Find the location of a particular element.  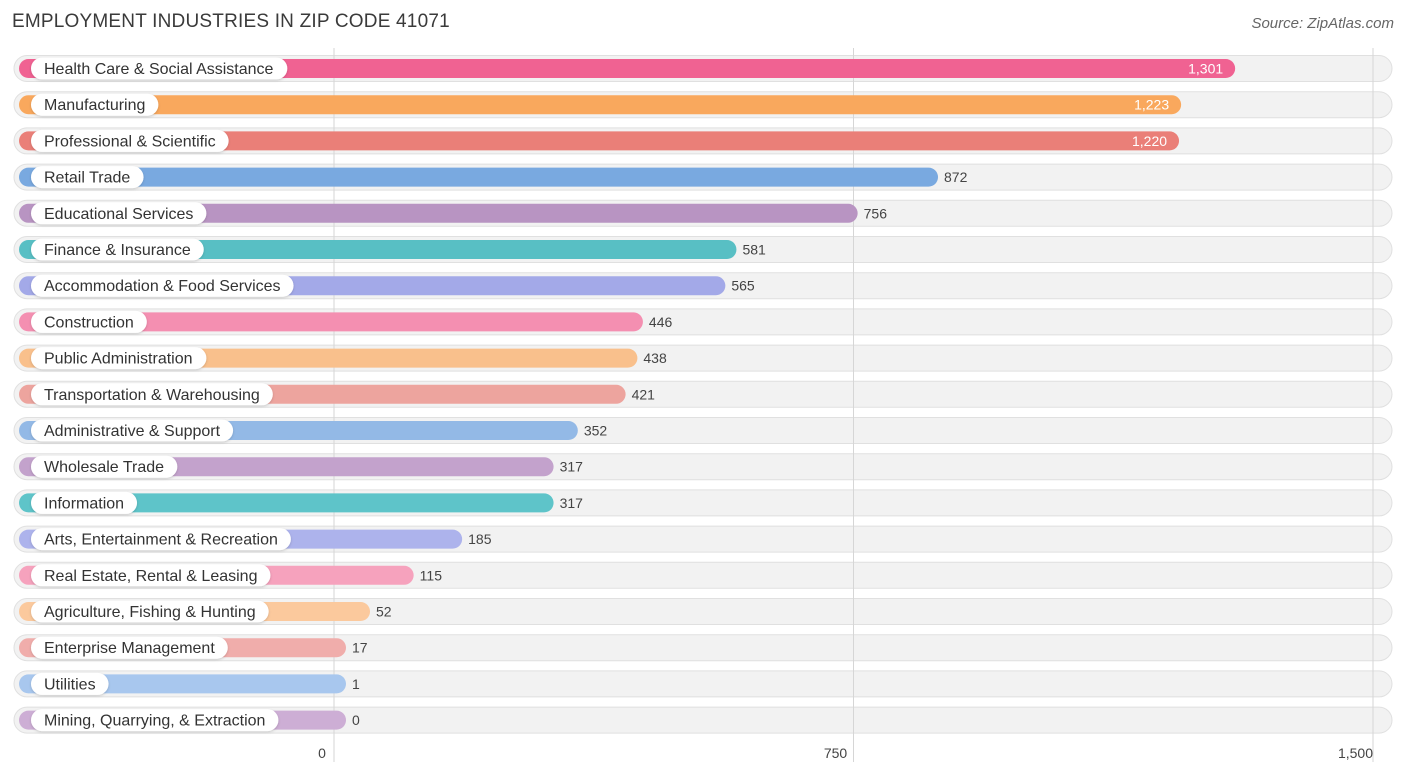

source-label: Source: ZipAtlas.com is located at coordinates (1322, 23).